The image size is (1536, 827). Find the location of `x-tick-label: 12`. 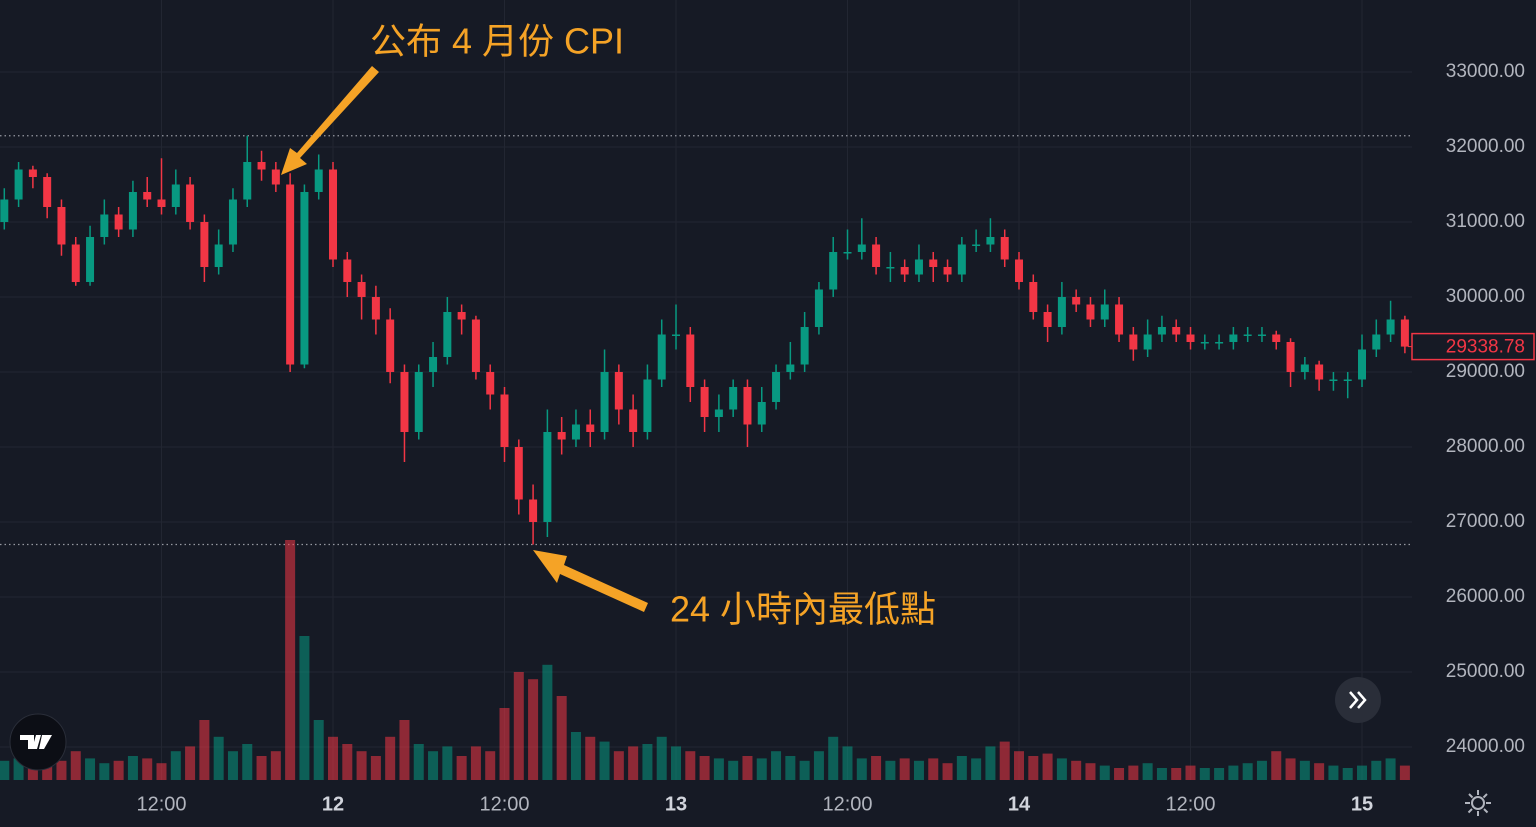

x-tick-label: 12 is located at coordinates (333, 804).